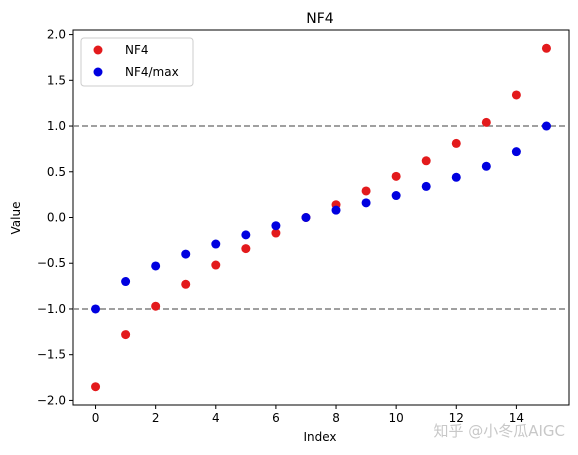 The width and height of the screenshot is (578, 455). What do you see at coordinates (516, 418) in the screenshot?
I see `x-tick-label: 14` at bounding box center [516, 418].